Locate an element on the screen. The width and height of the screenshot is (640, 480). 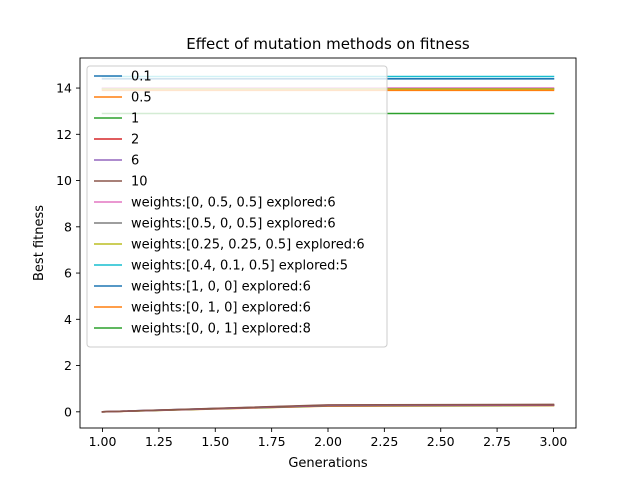
legend-entry-label: 0.1 is located at coordinates (141, 77).